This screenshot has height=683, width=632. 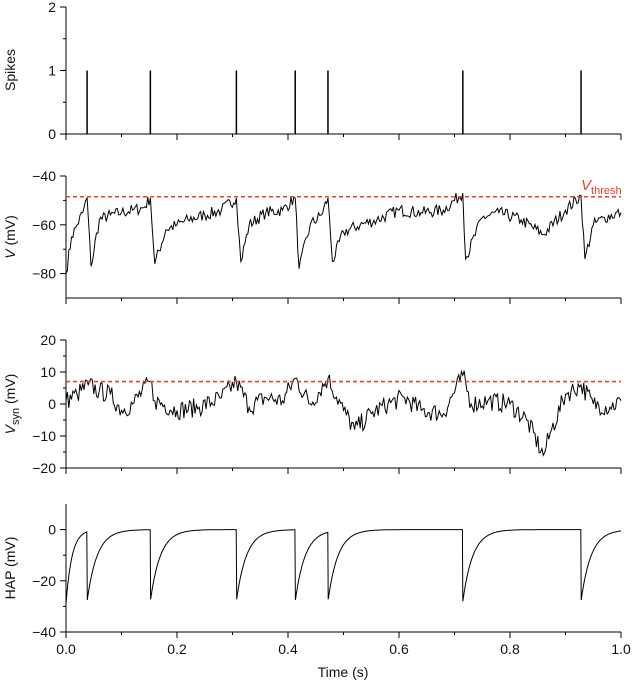 I want to click on hap-ytick-label: −20, so click(x=44, y=581).